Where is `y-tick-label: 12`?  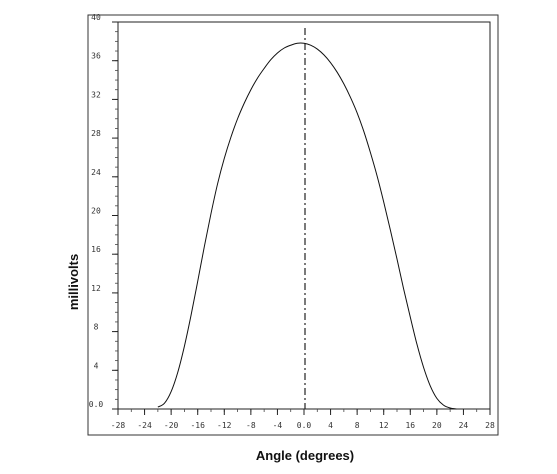
y-tick-label: 12 is located at coordinates (96, 288).